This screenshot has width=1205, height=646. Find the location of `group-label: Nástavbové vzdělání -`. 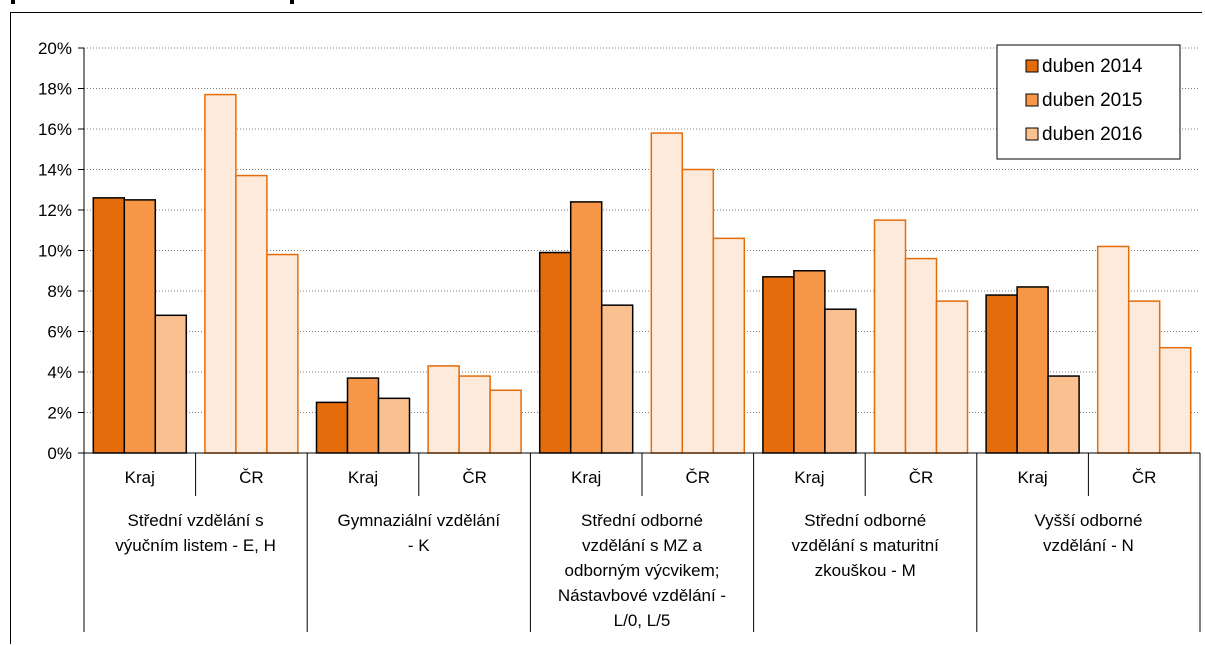

group-label: Nástavbové vzdělání - is located at coordinates (642, 595).